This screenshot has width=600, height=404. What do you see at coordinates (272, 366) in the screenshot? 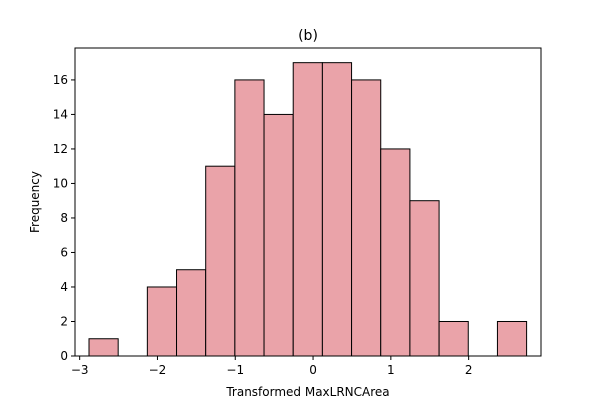
I see `x-axis-ticks: −3 −2 −1 0 1 2` at bounding box center [272, 366].